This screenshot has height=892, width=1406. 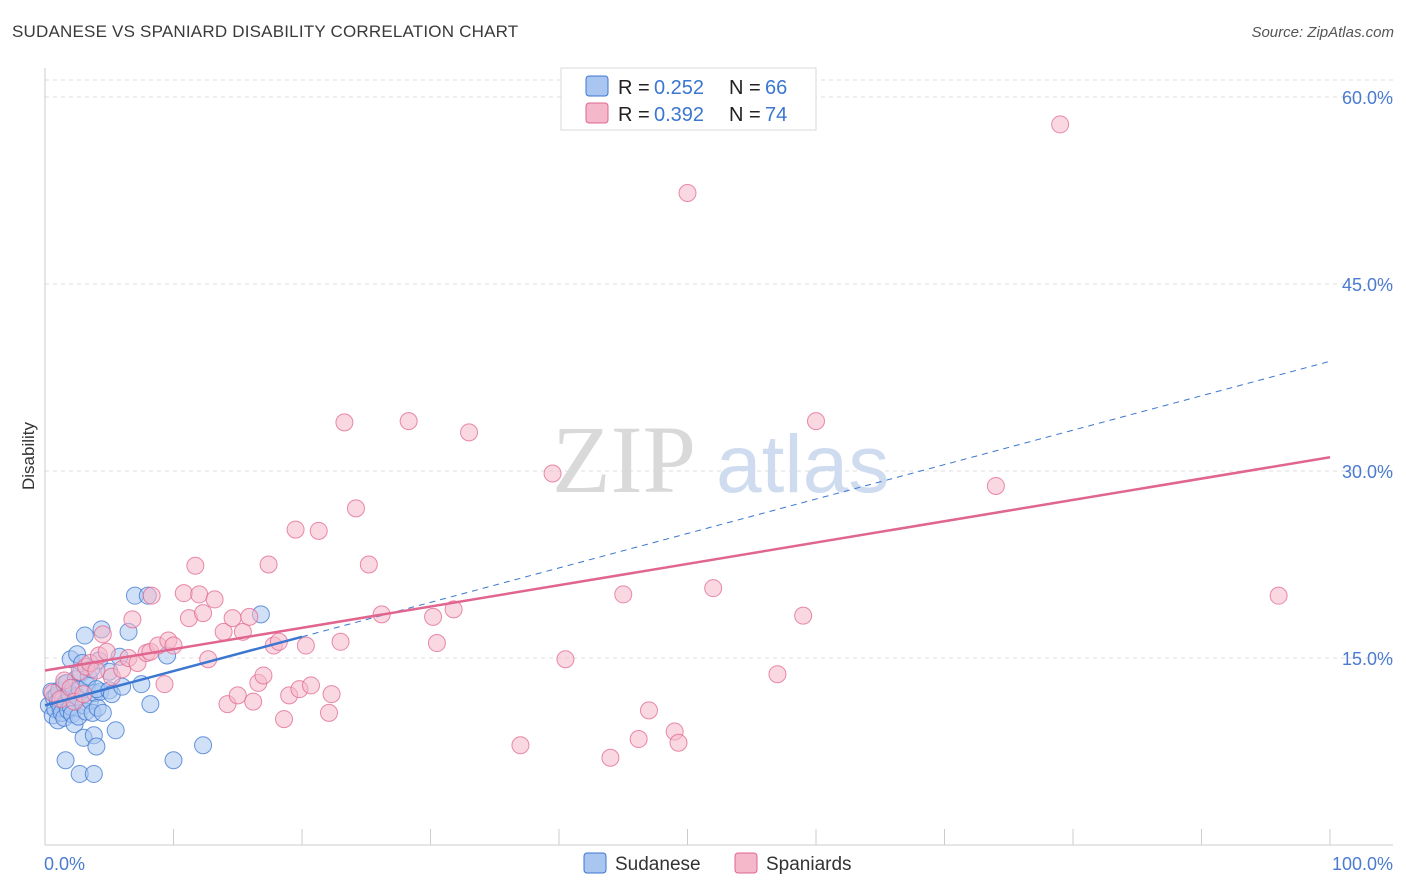 I want to click on legend-swatch-spaniards, so click(x=597, y=113).